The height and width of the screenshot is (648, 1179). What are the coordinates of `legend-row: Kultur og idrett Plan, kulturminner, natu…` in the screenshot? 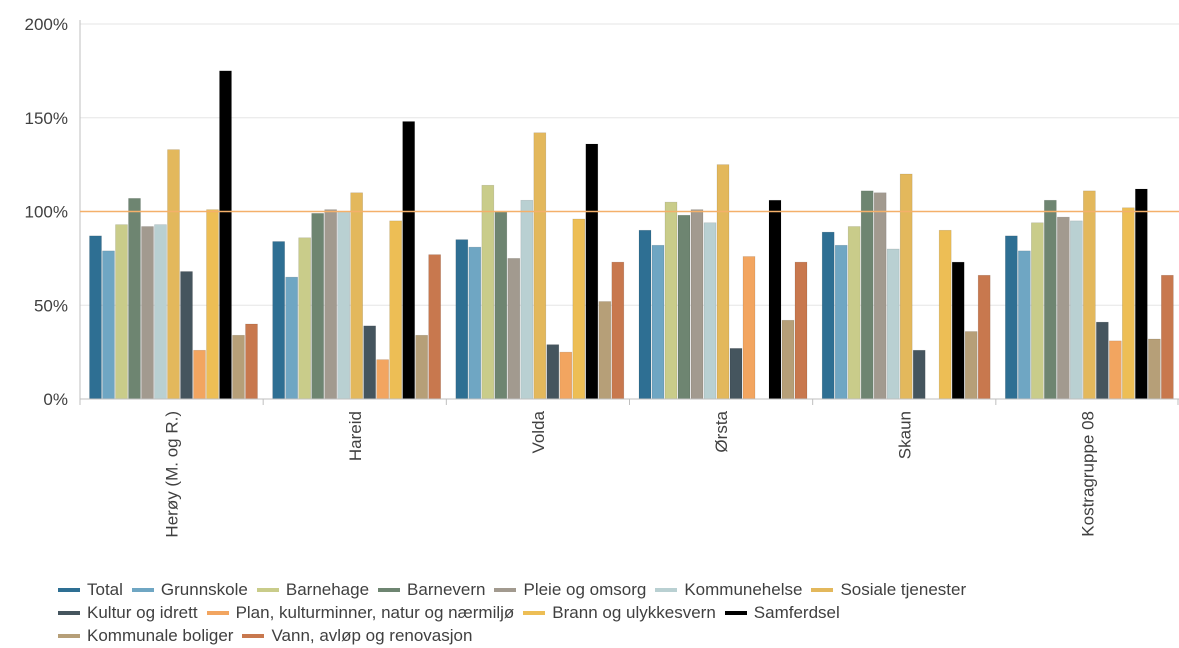 It's located at (613, 612).